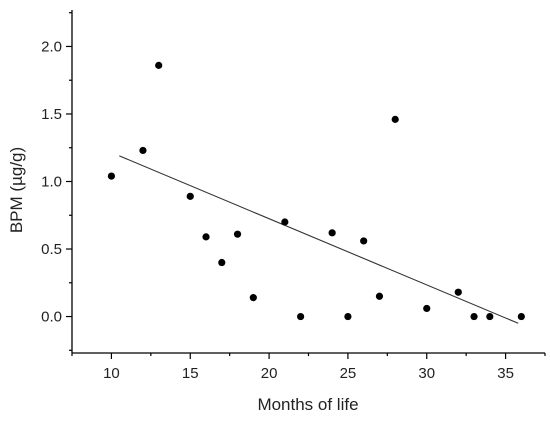 Image resolution: width=550 pixels, height=421 pixels. Describe the element at coordinates (505, 373) in the screenshot. I see `x-tick-label: 35` at that location.